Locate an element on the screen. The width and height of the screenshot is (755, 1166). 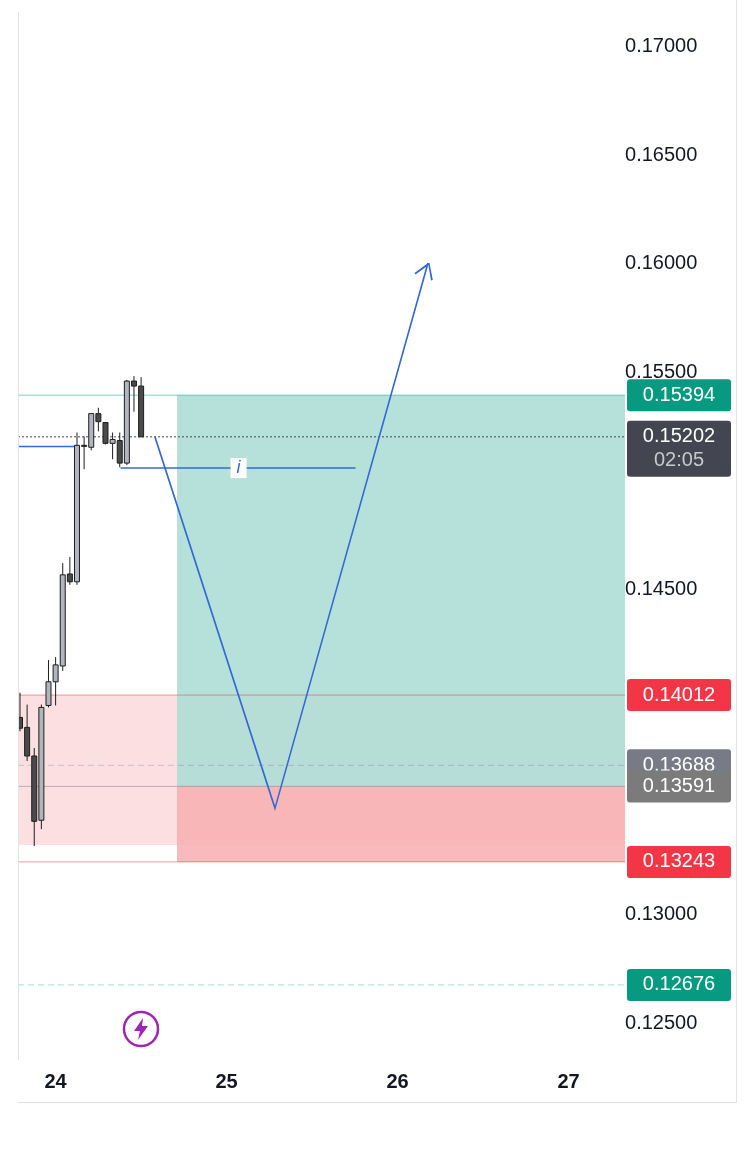
y-tick-label: 0.17000 is located at coordinates (661, 45).